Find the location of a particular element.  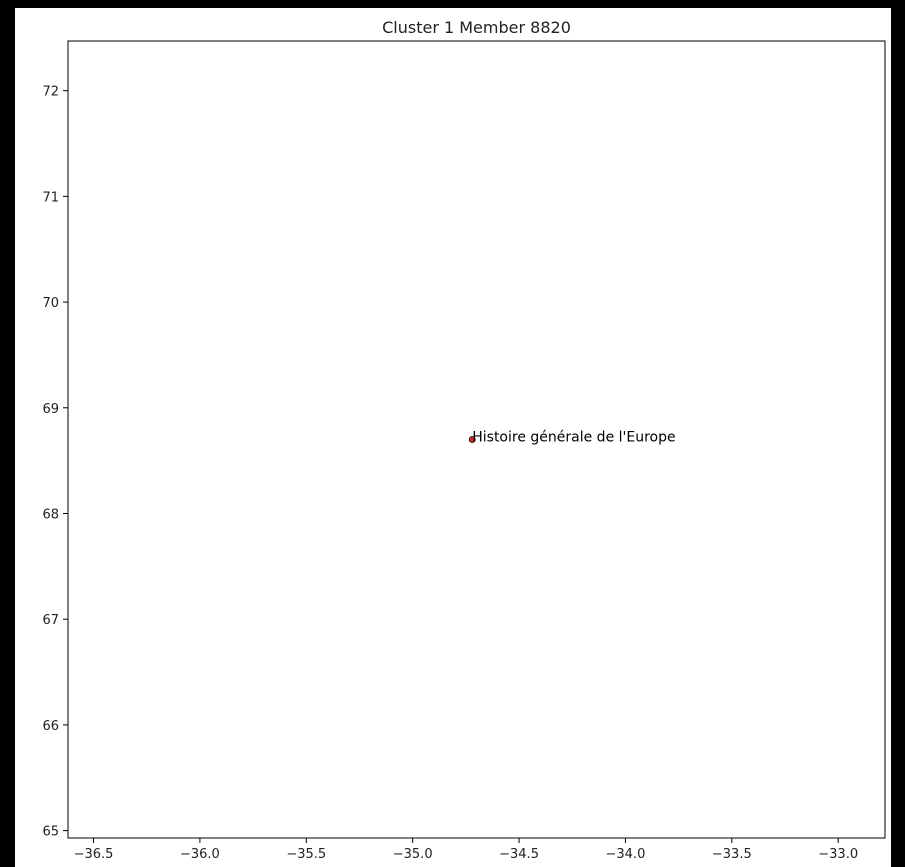

x-tick-label: −35.0 is located at coordinates (413, 854).